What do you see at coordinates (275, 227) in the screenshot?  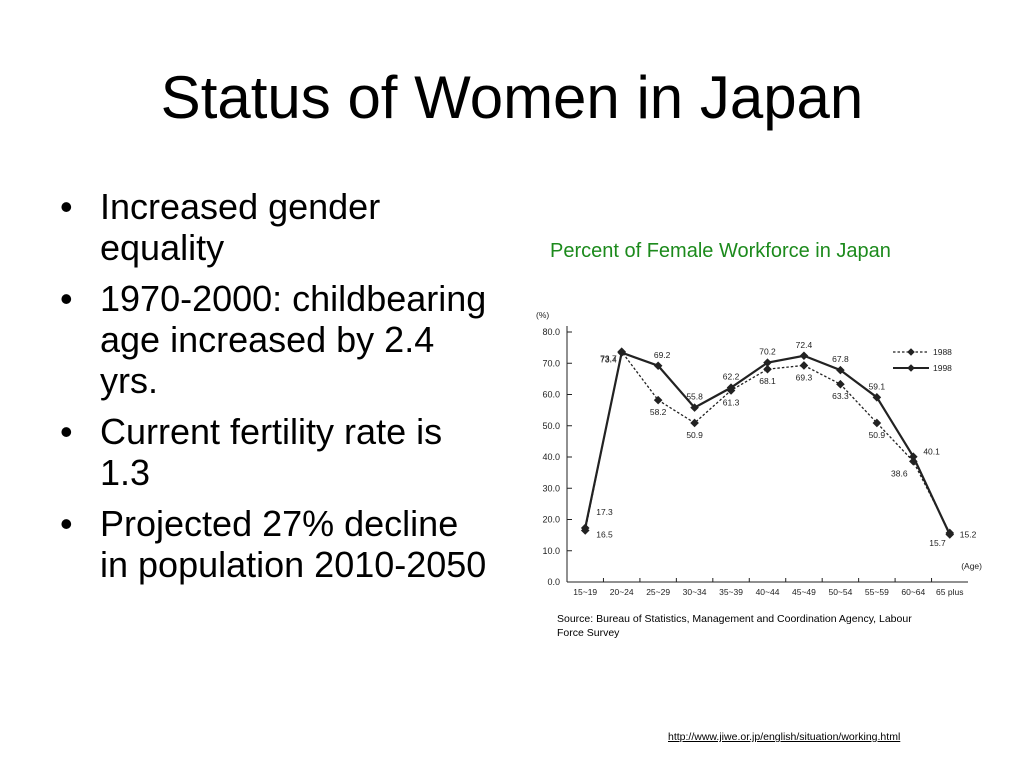 I see `bullet-item: Increased gender equality` at bounding box center [275, 227].